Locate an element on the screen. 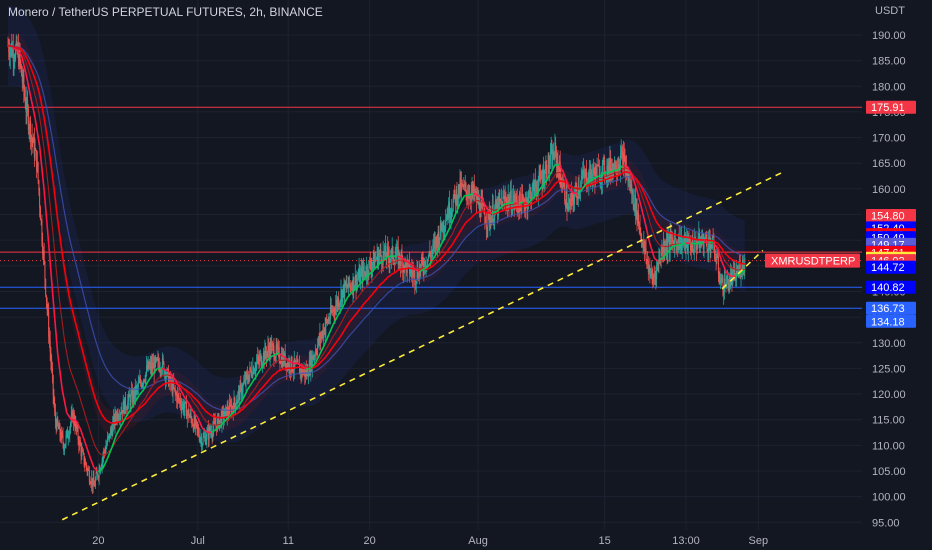 This screenshot has width=932, height=550. price-tag is located at coordinates (891, 287).